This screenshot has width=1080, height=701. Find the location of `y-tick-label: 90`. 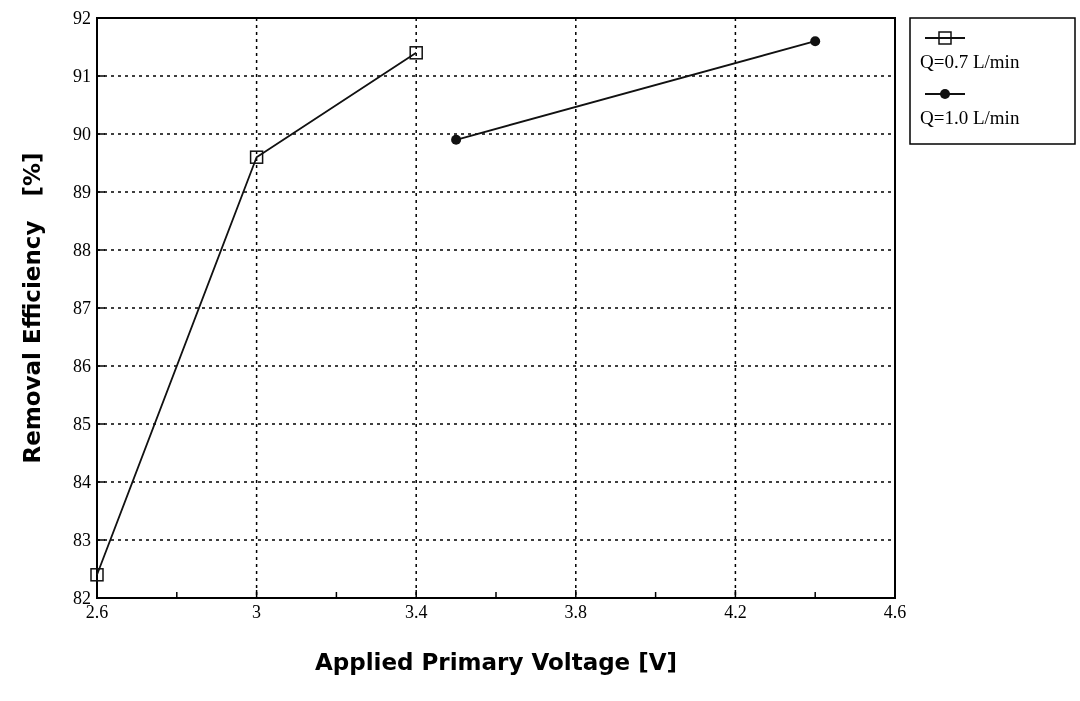

y-tick-label: 90 is located at coordinates (82, 134).